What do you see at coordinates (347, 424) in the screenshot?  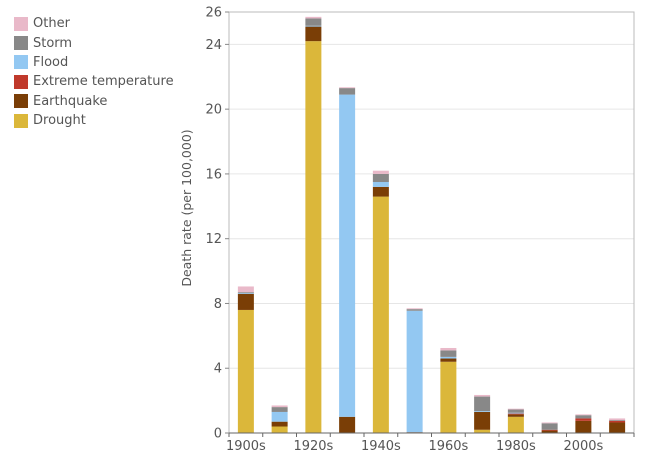 I see `bar-1930s-earthquake` at bounding box center [347, 424].